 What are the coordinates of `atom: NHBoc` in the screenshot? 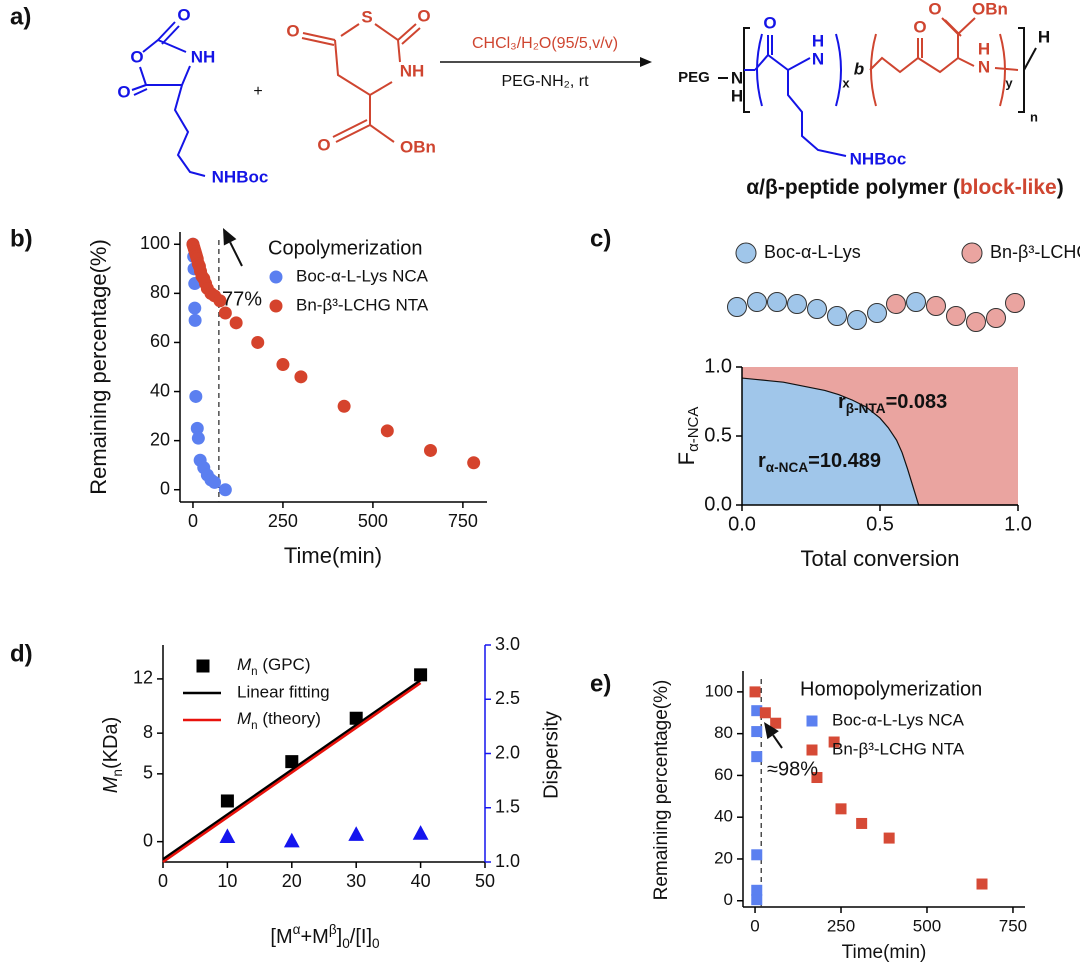 It's located at (878, 158).